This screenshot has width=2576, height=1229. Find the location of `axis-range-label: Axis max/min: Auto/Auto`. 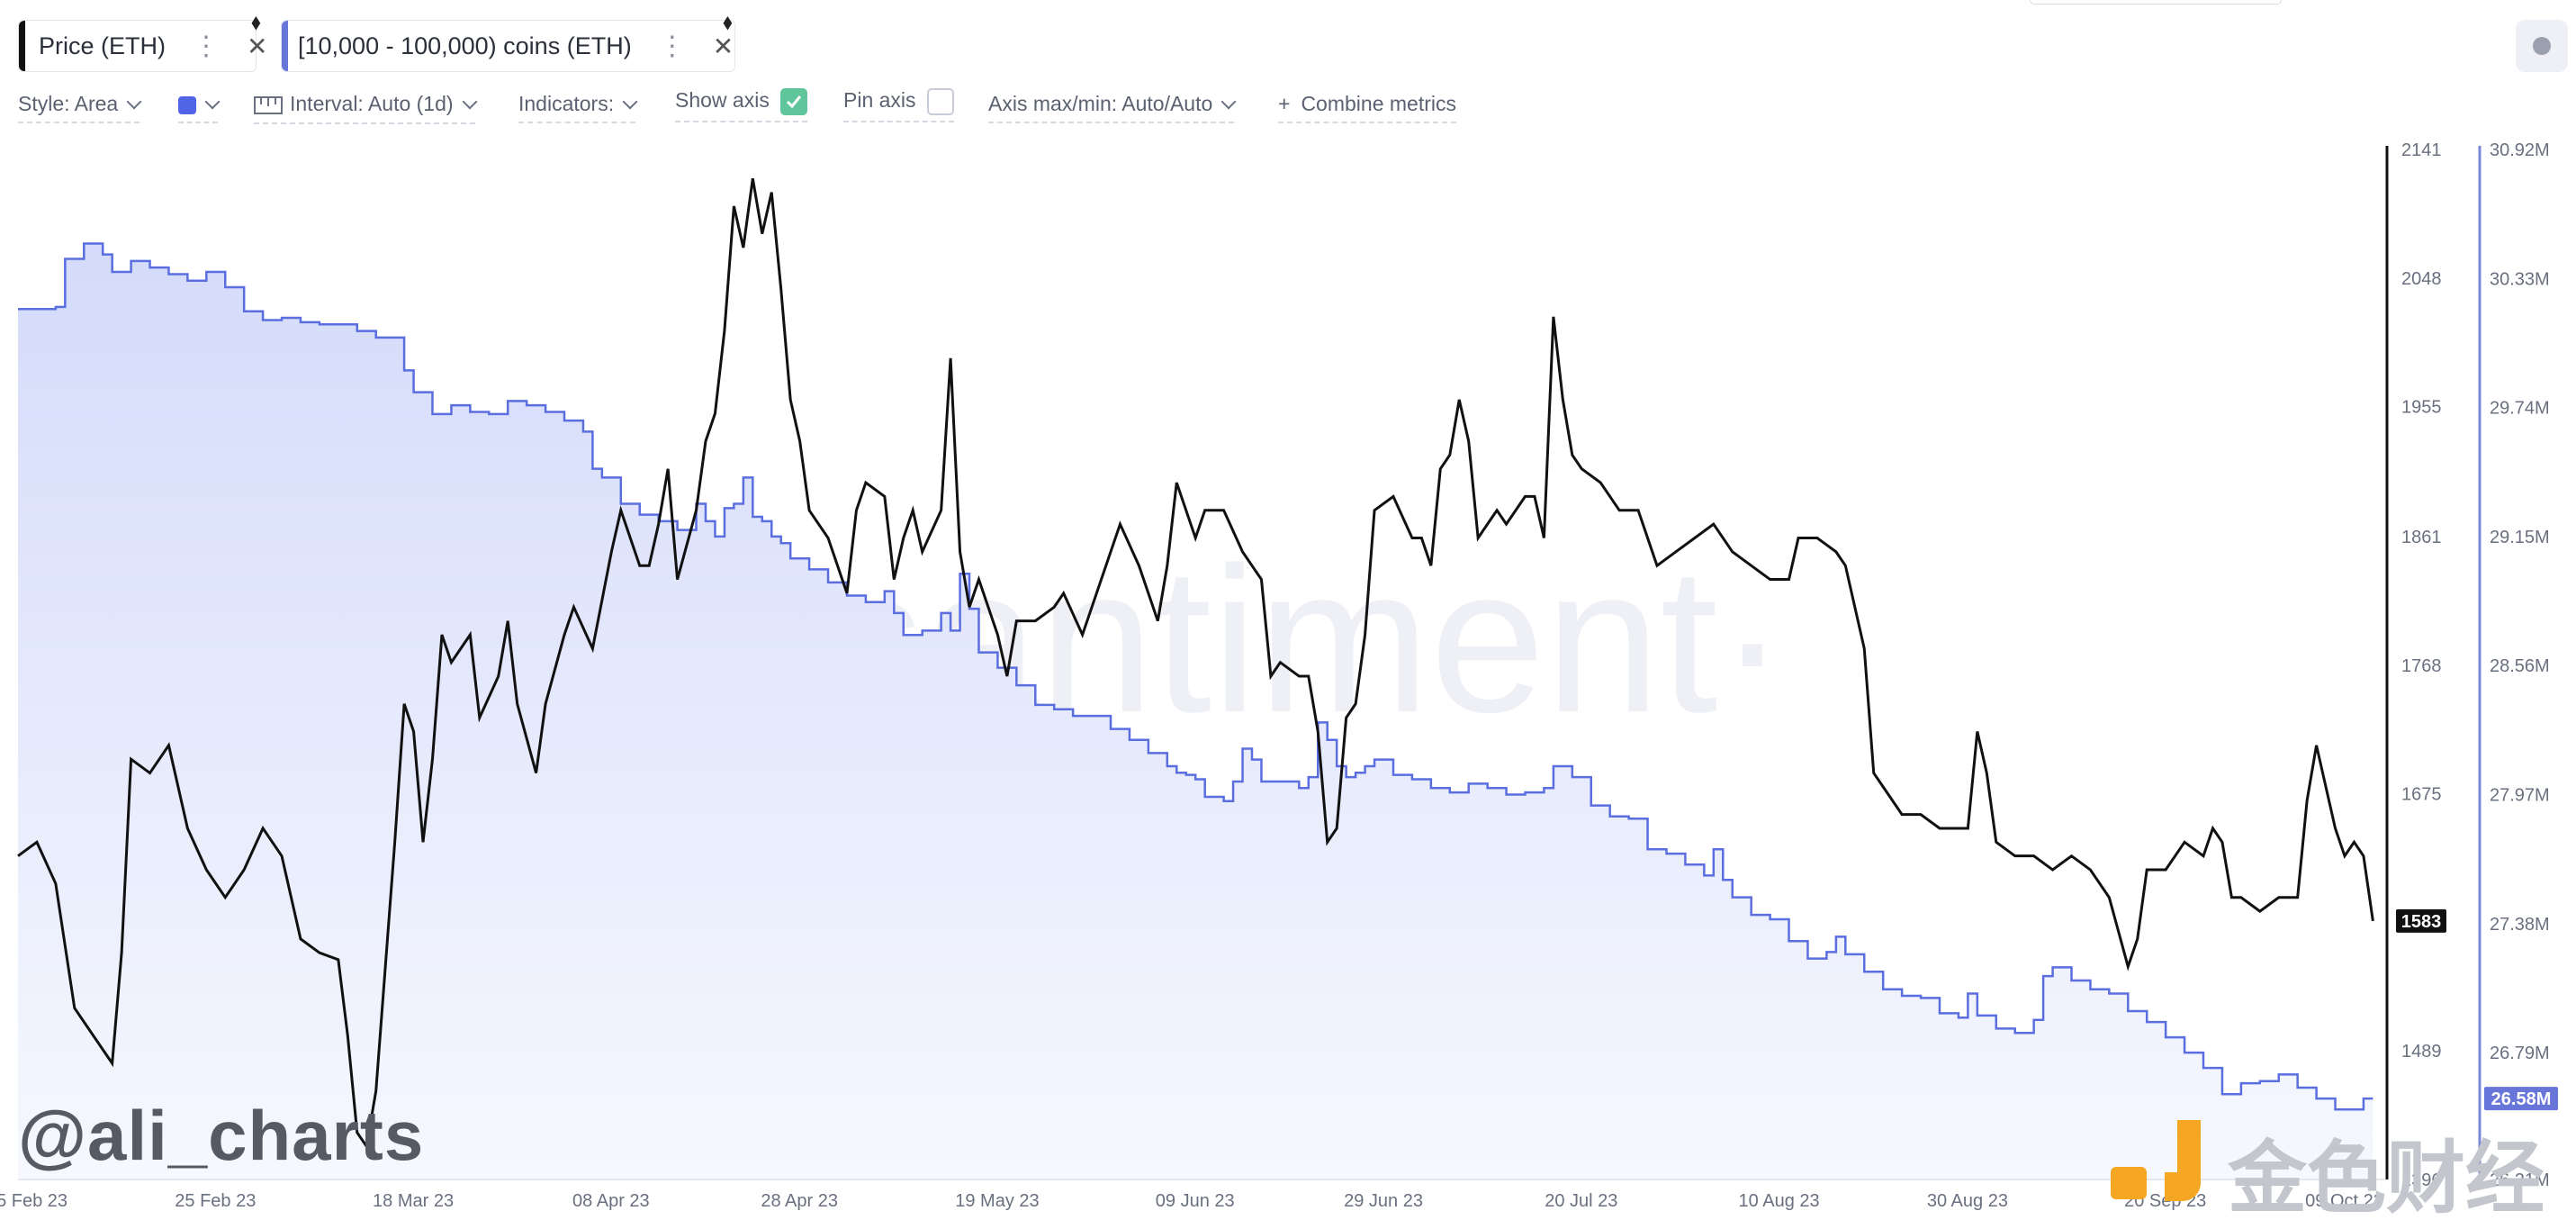

axis-range-label: Axis max/min: Auto/Auto is located at coordinates (1100, 103).